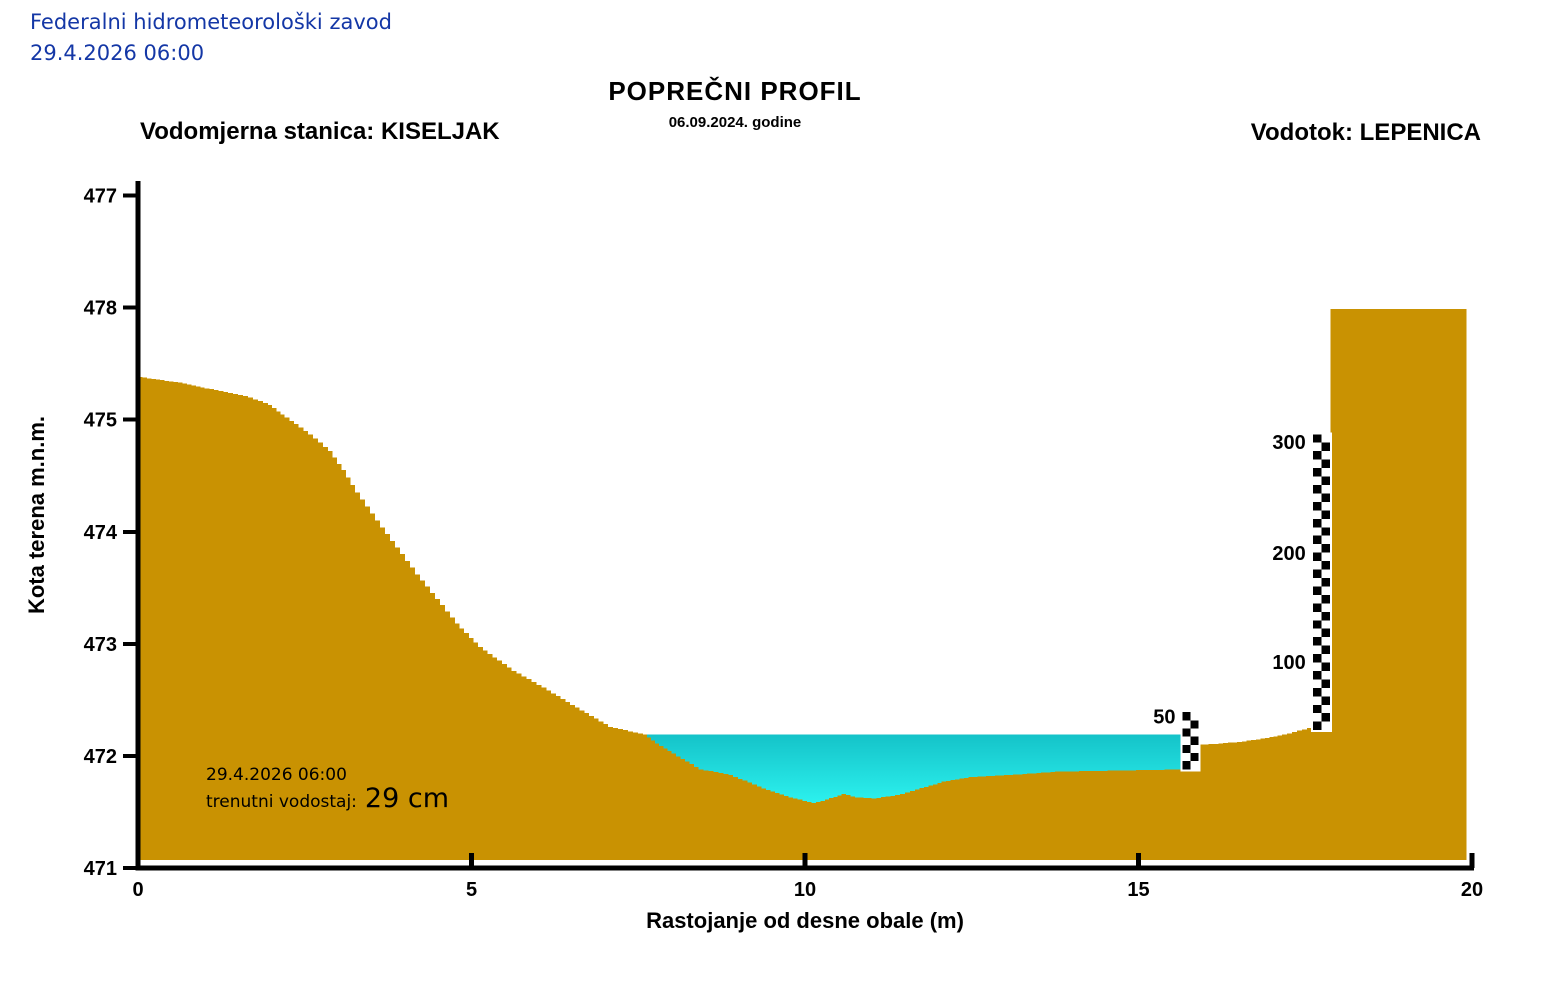 The width and height of the screenshot is (1550, 1000). What do you see at coordinates (100, 197) in the screenshot?
I see `y-tick-label: 477` at bounding box center [100, 197].